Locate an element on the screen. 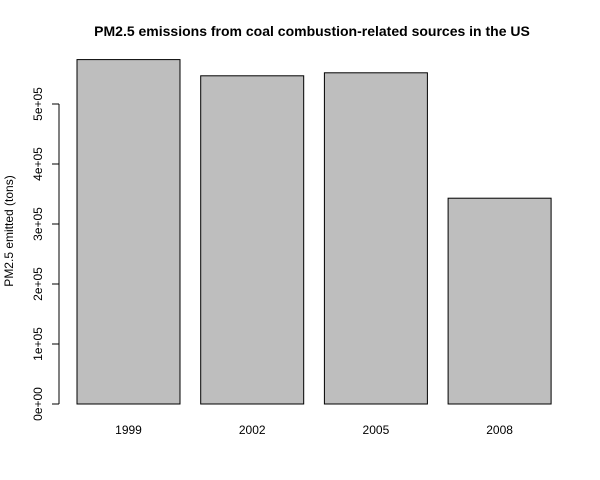 This screenshot has width=600, height=480. bar-2002 is located at coordinates (252, 240).